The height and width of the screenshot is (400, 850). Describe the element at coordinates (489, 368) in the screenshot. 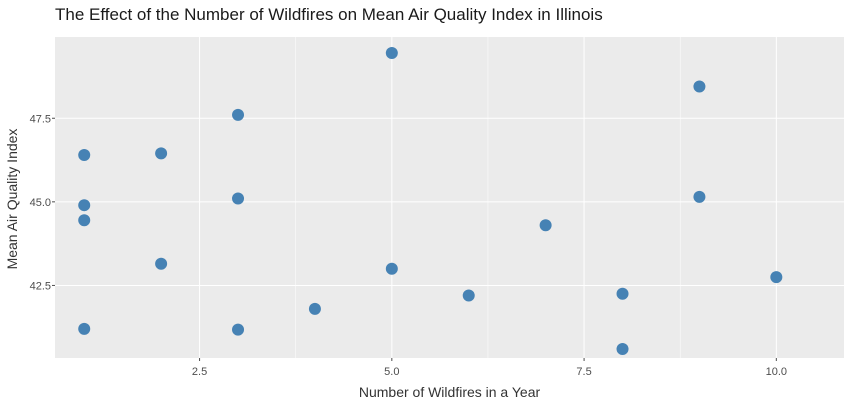

I see `x-axis-ticks: 2.5 5.0 7.5 10.0` at that location.